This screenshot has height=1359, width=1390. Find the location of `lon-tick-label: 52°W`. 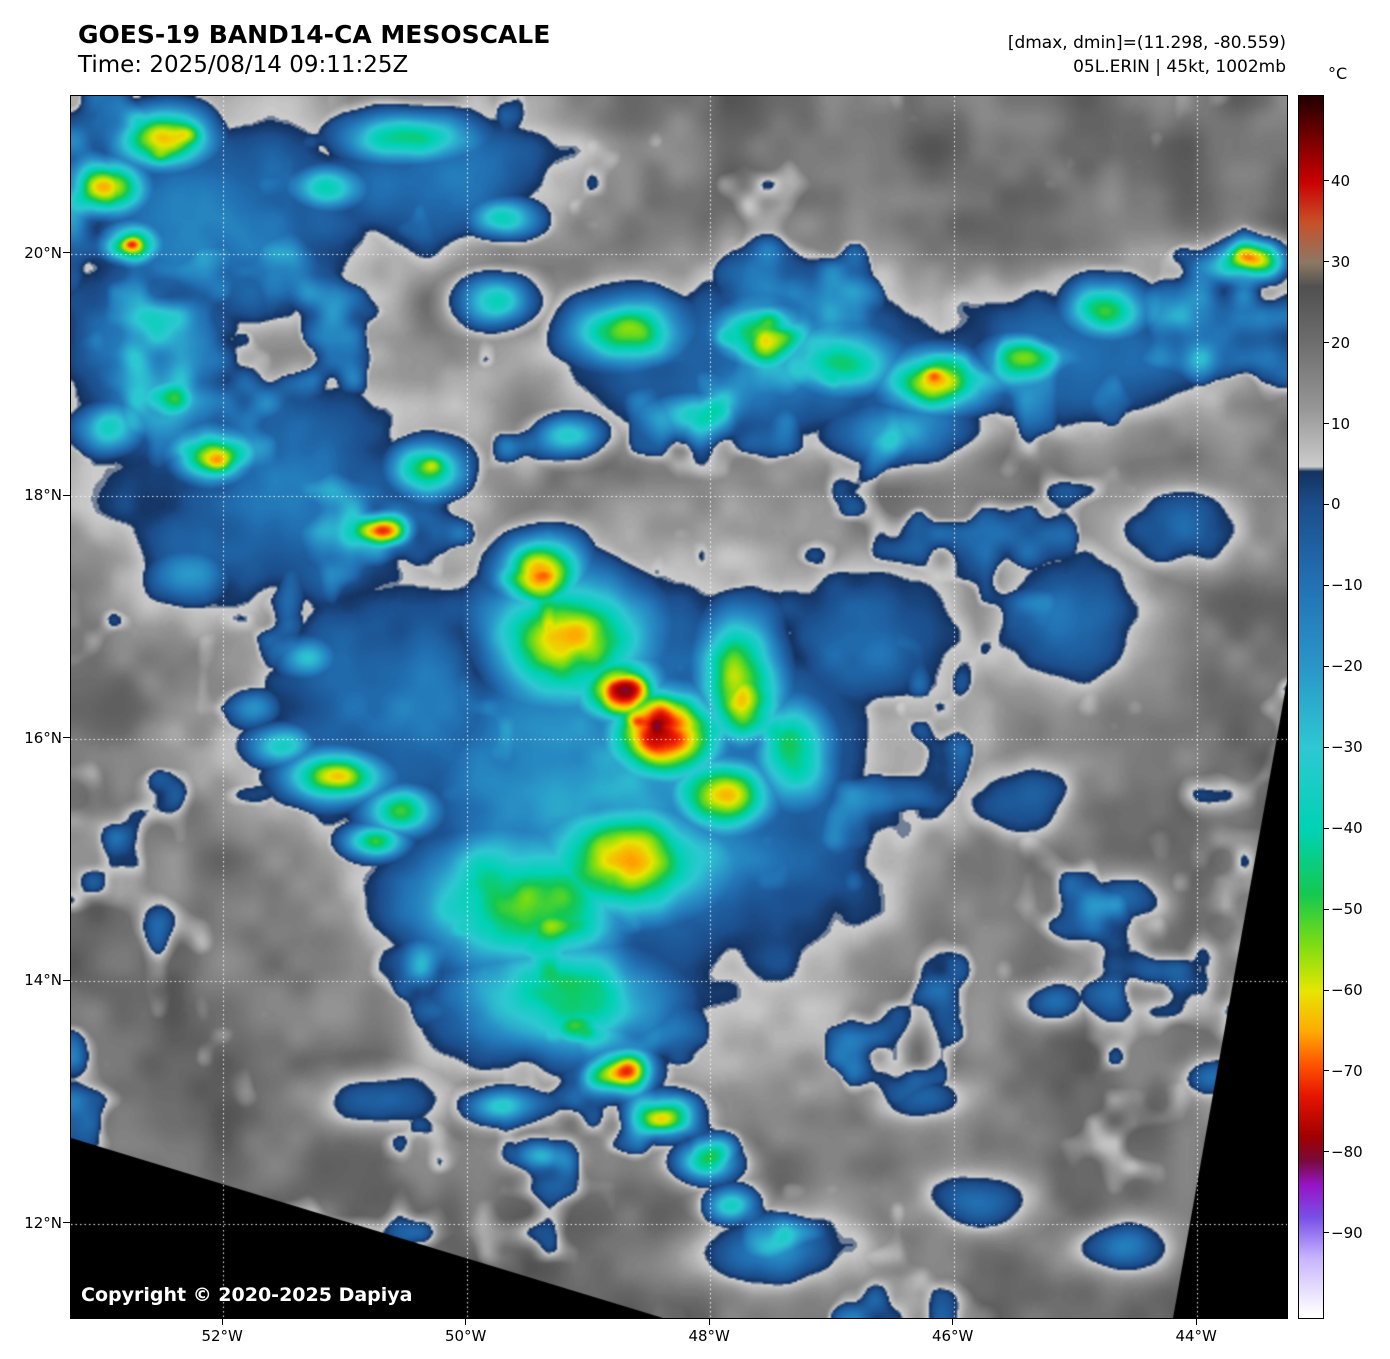

lon-tick-label: 52°W is located at coordinates (222, 1336).